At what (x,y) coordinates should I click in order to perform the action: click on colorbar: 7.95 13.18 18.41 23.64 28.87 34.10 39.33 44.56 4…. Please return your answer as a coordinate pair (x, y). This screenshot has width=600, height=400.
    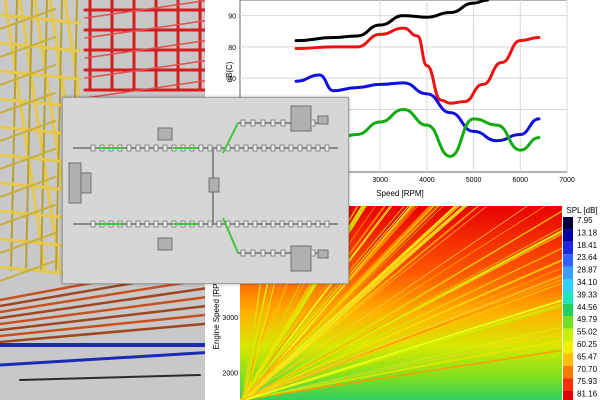
    Looking at the image, I should click on (580, 308).